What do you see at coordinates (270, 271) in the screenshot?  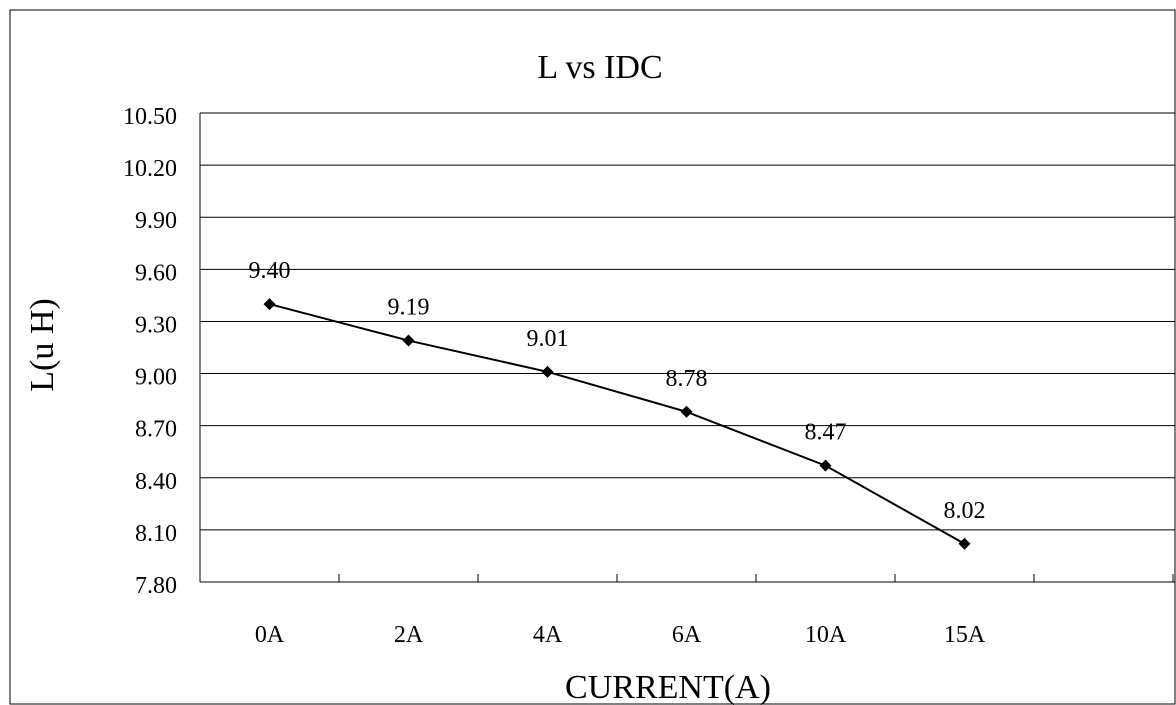 I see `data-label: 9.40` at bounding box center [270, 271].